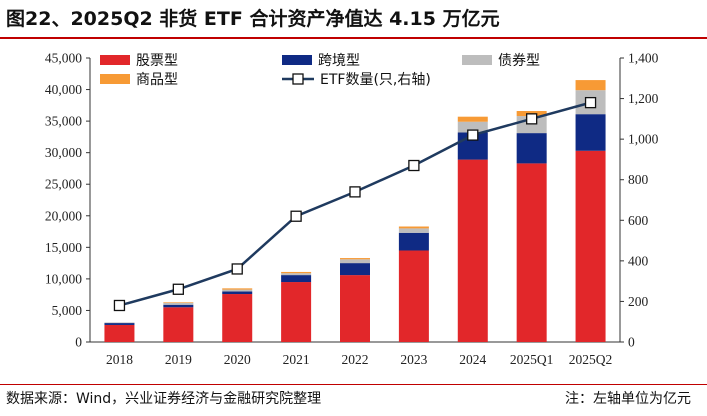 The image size is (707, 416). I want to click on x-tick-label: 2024, so click(472, 359).